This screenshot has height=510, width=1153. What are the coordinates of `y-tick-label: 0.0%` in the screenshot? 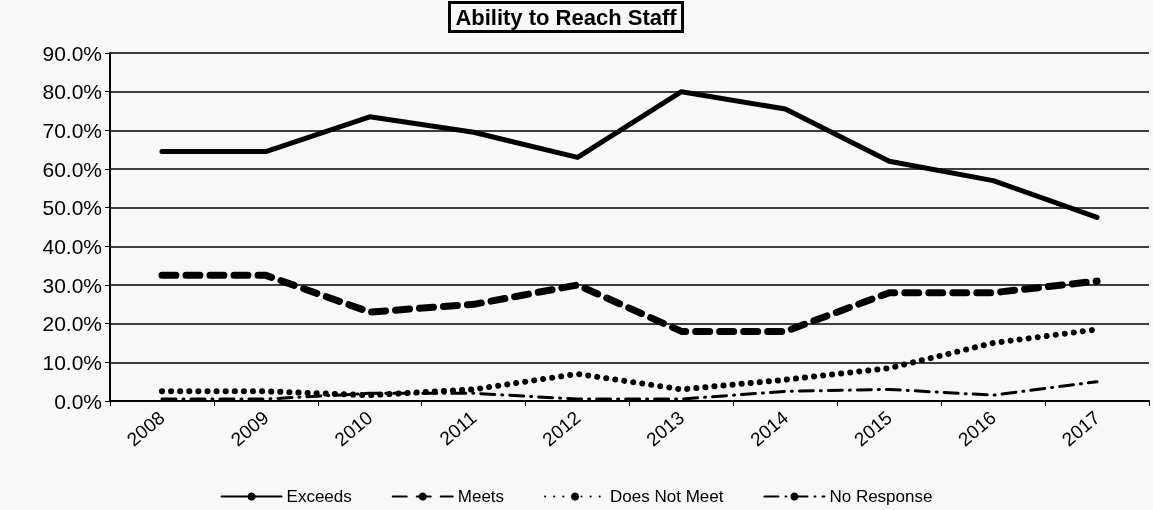 It's located at (78, 401).